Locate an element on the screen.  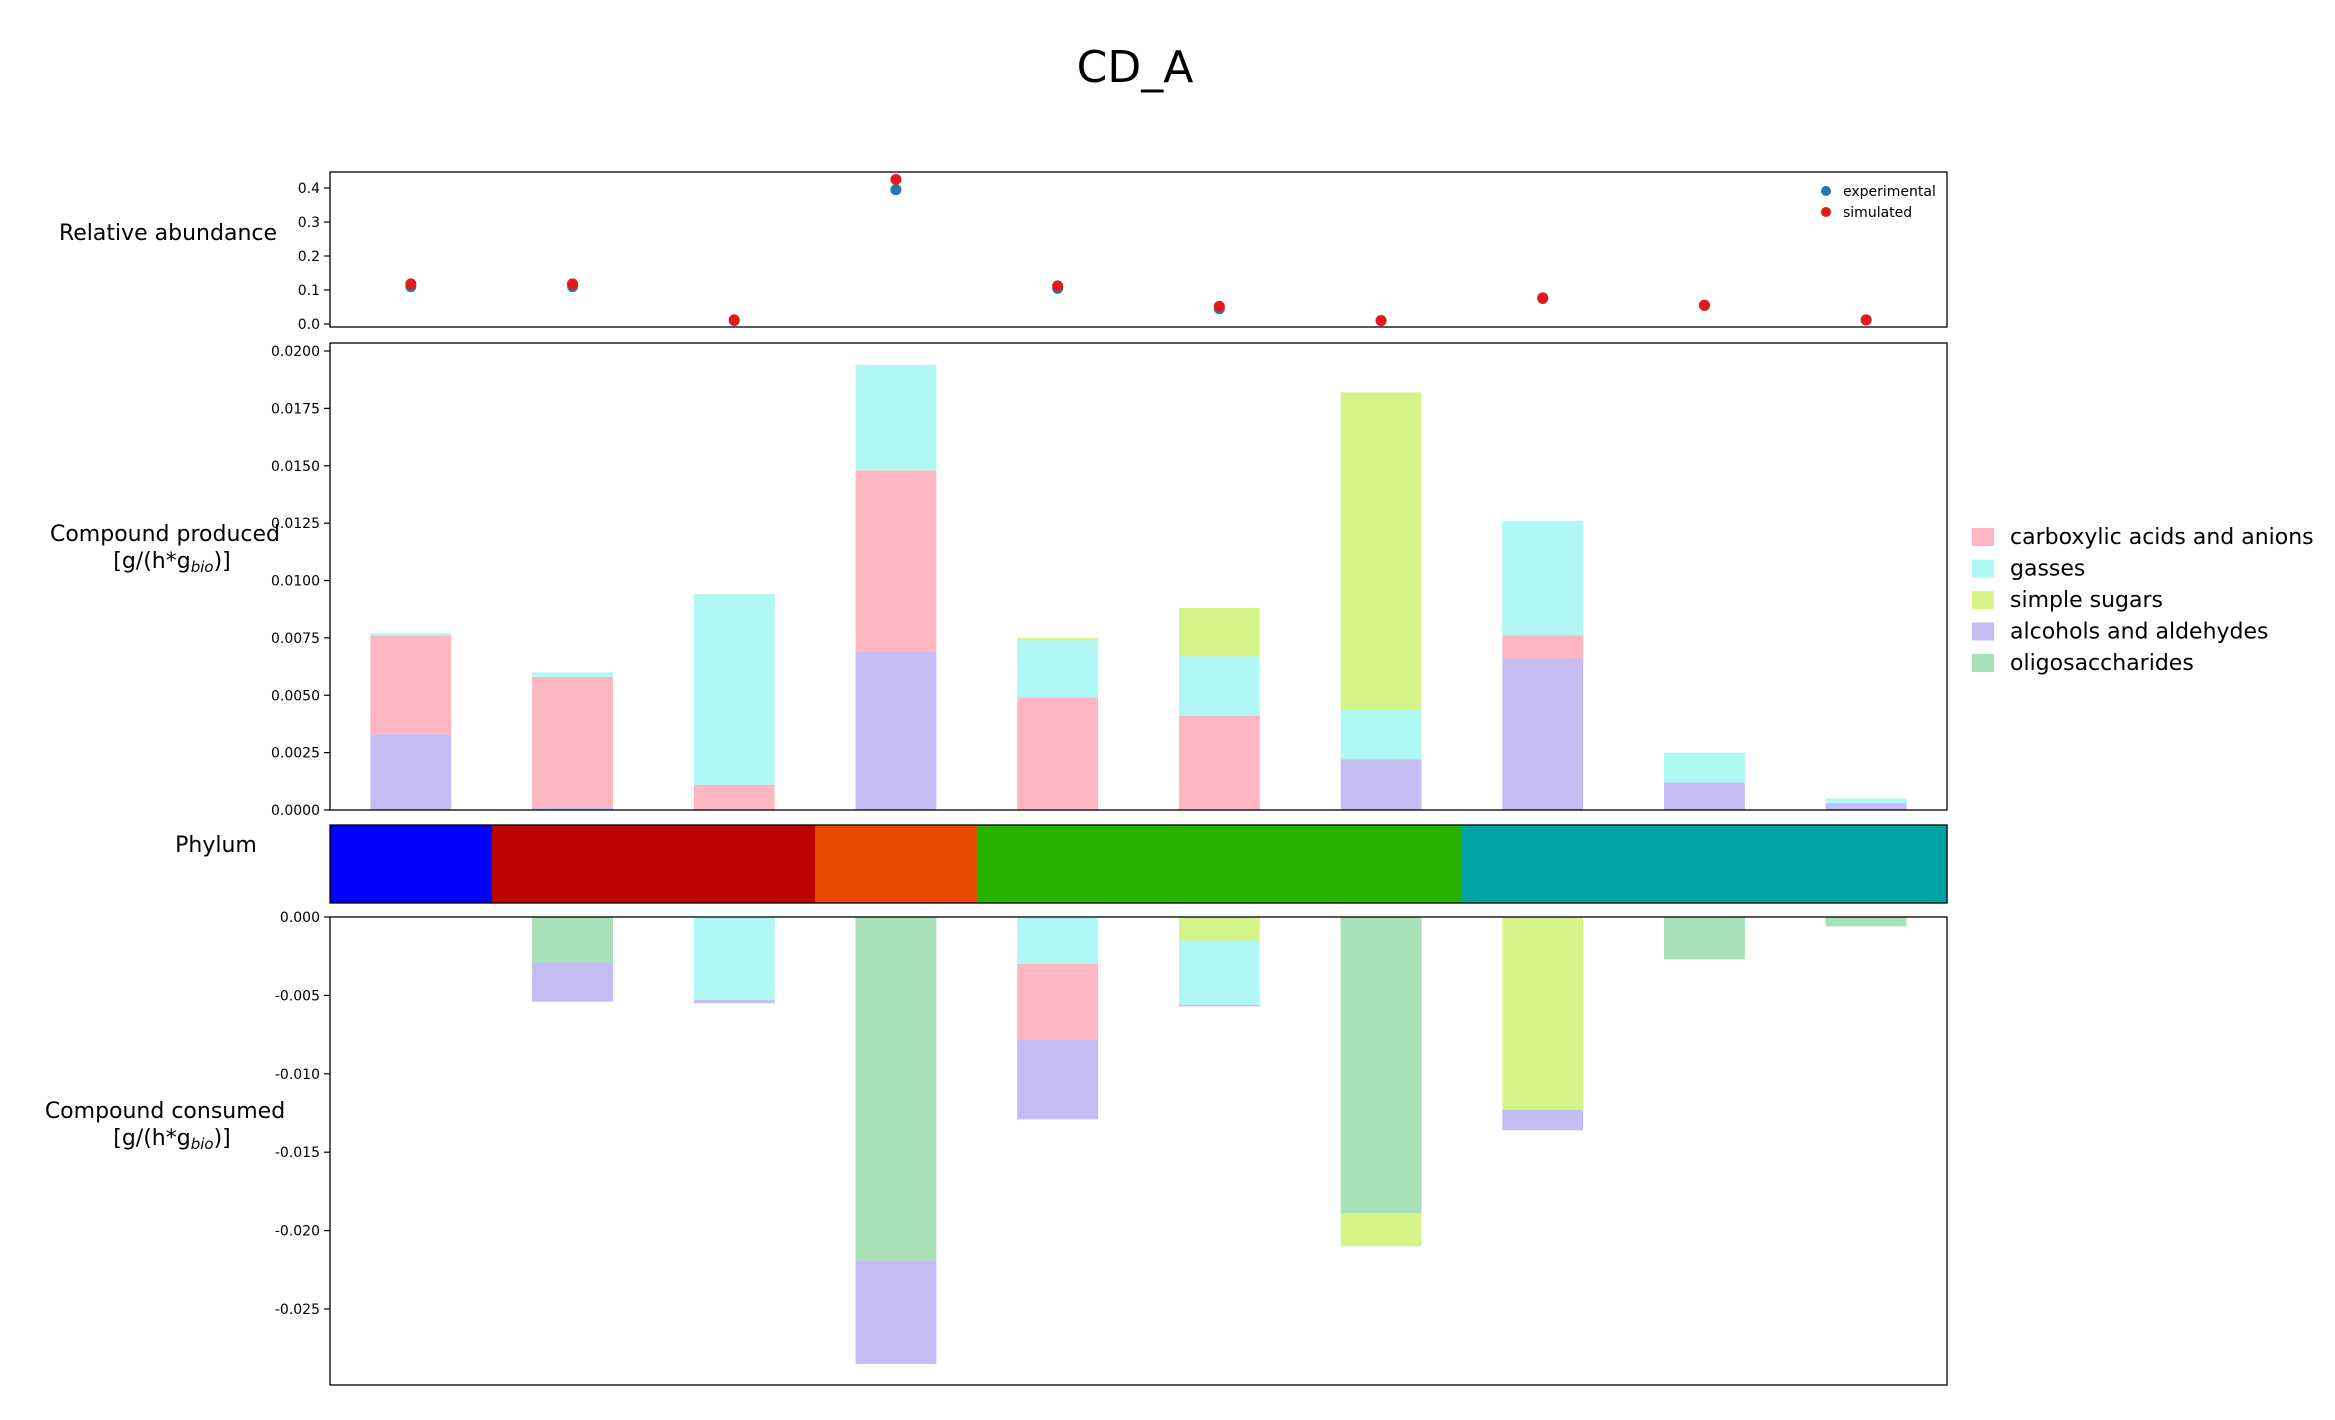
abundance-axis-label: Relative abundance is located at coordinates (168, 233).